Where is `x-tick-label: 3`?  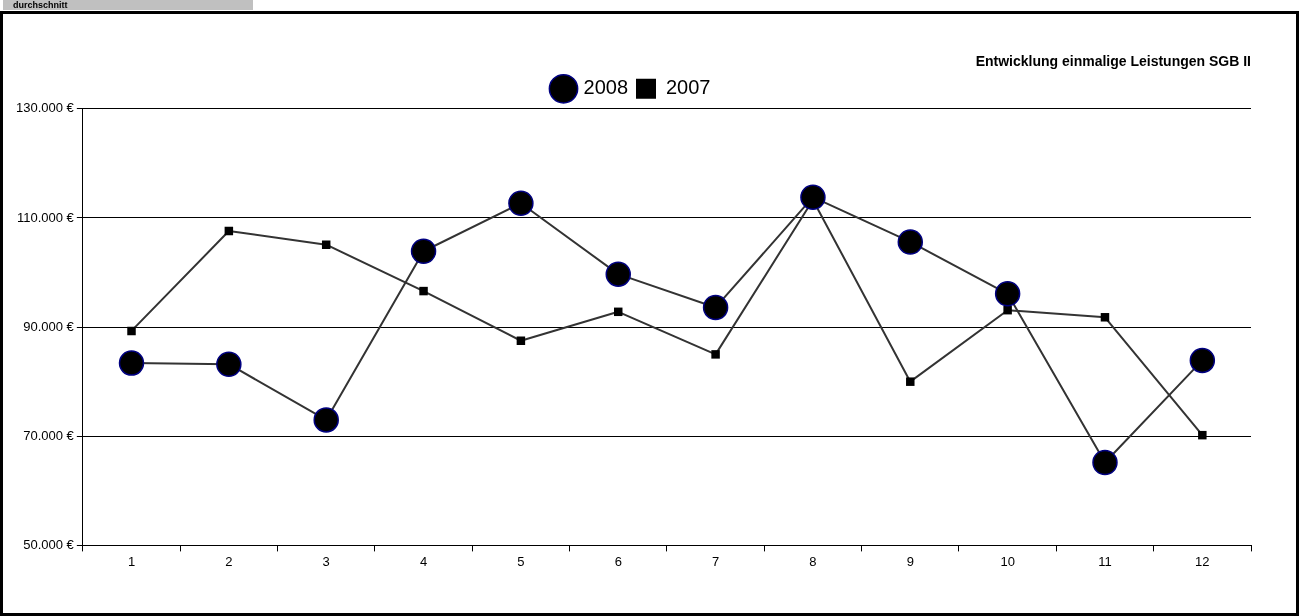 x-tick-label: 3 is located at coordinates (326, 561).